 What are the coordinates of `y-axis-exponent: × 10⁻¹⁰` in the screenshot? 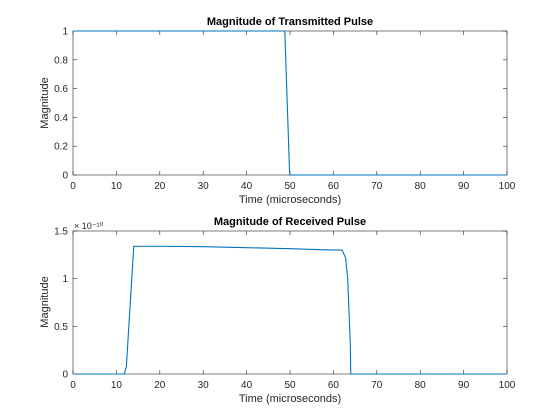 It's located at (89, 226).